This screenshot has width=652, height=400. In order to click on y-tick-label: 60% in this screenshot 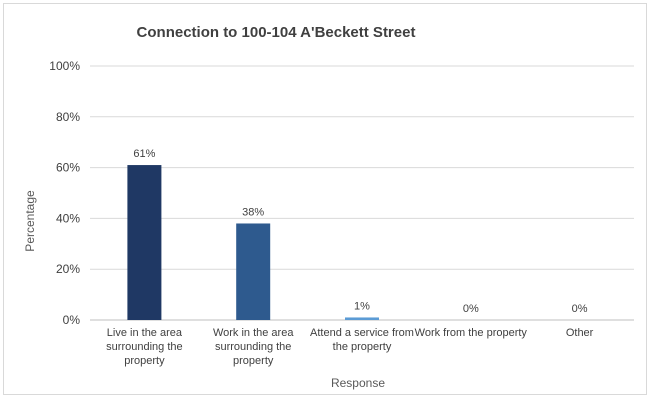, I will do `click(68, 168)`.